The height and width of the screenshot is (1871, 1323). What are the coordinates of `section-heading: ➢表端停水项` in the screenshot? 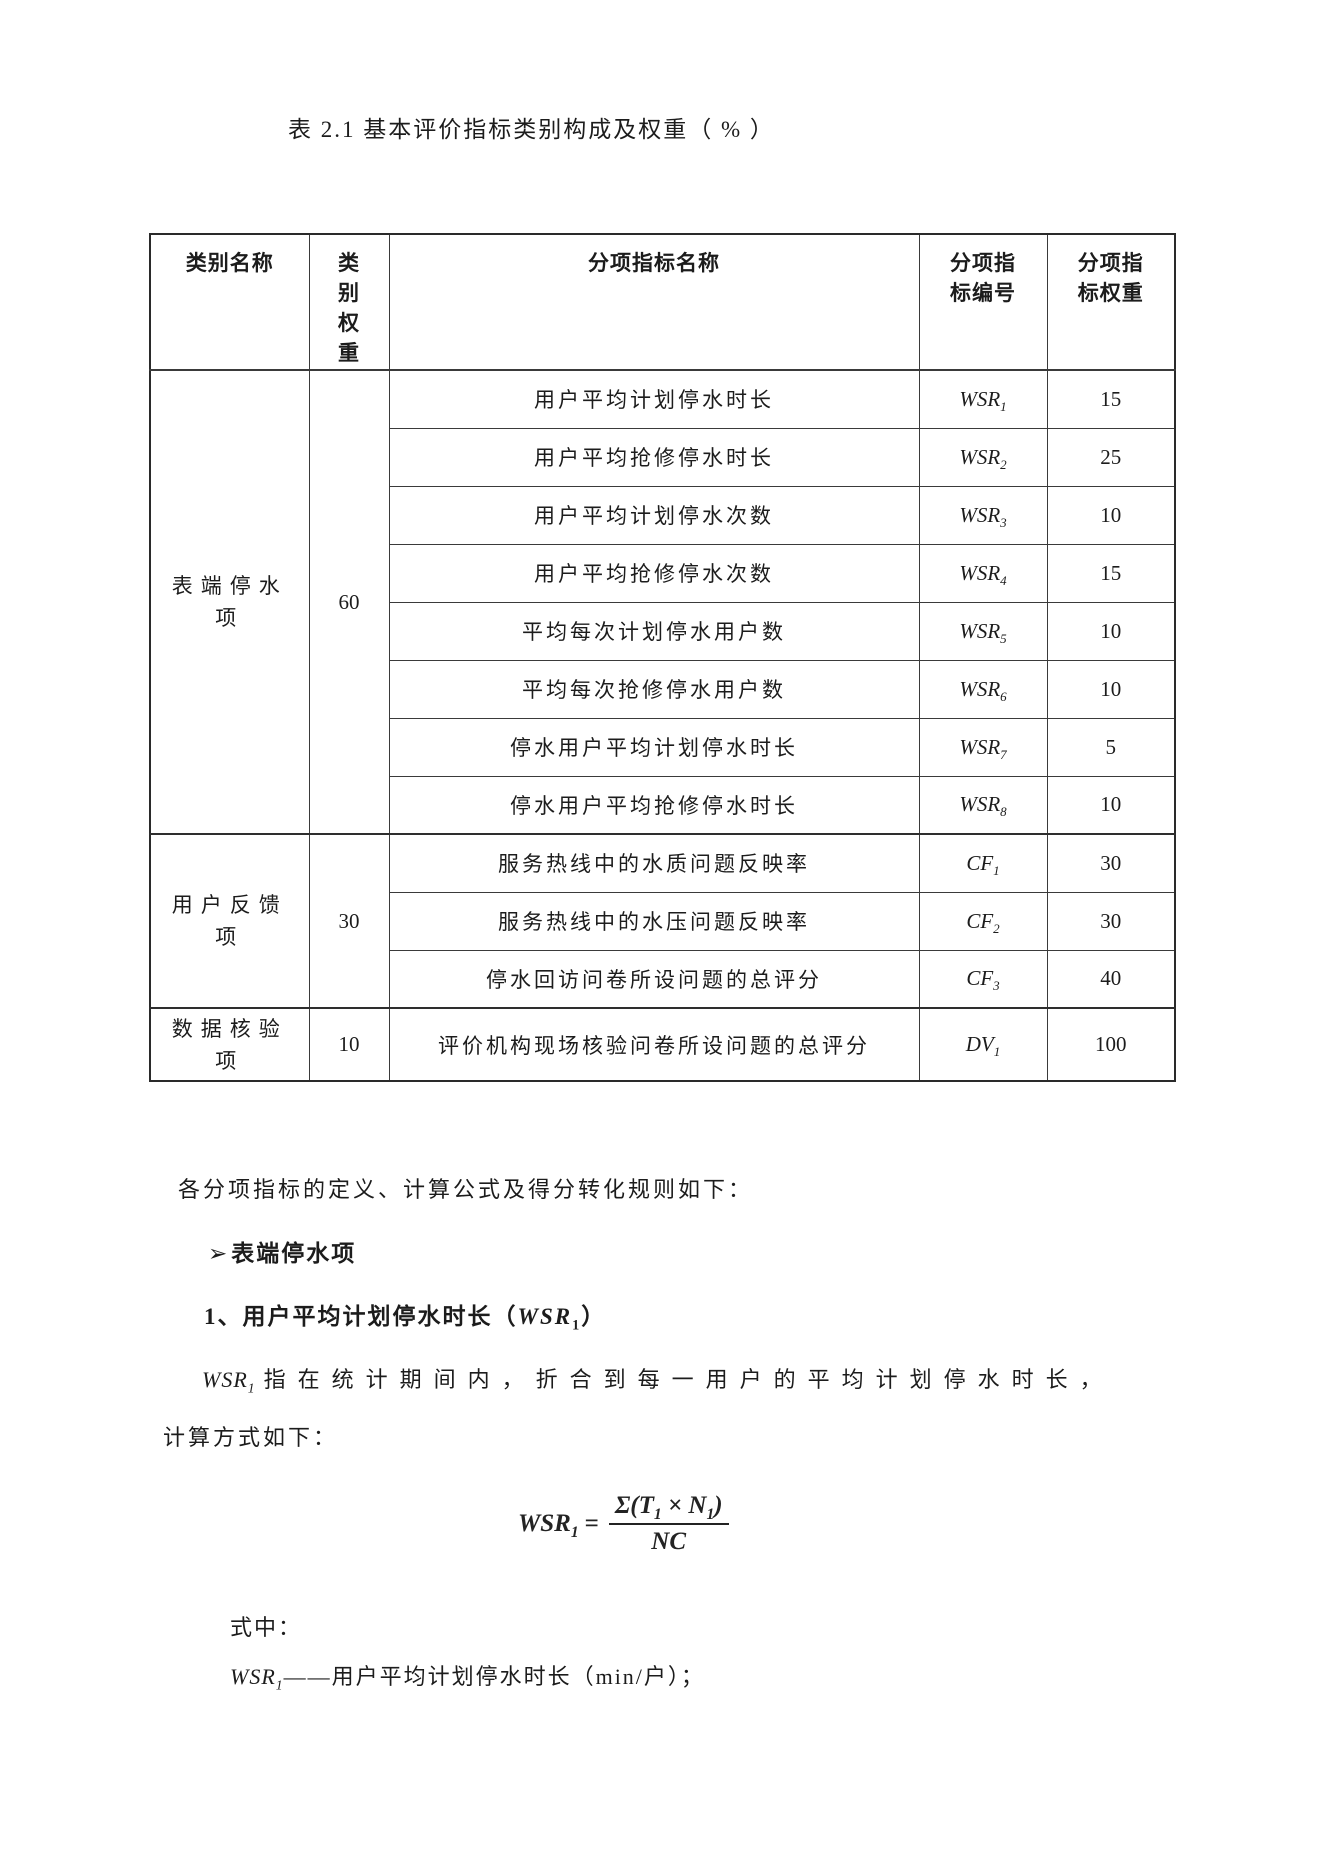 It's located at (282, 1251).